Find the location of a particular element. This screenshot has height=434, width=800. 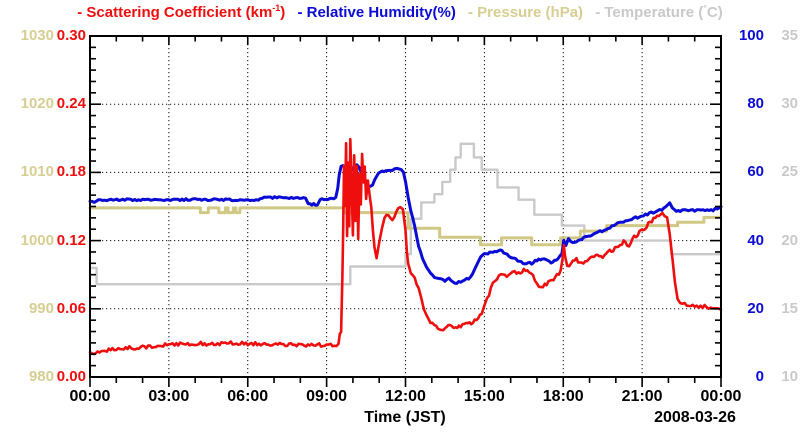

scattering-tick-label: 0.30 is located at coordinates (71, 35).